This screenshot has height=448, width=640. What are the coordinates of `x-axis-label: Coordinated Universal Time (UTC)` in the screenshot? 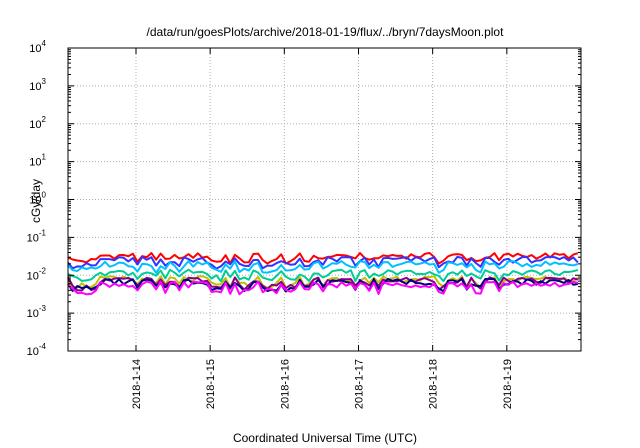 It's located at (325, 438).